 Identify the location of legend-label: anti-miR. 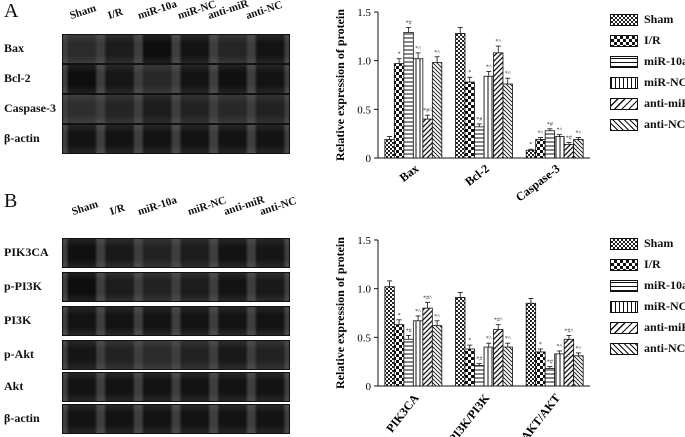
(664, 327).